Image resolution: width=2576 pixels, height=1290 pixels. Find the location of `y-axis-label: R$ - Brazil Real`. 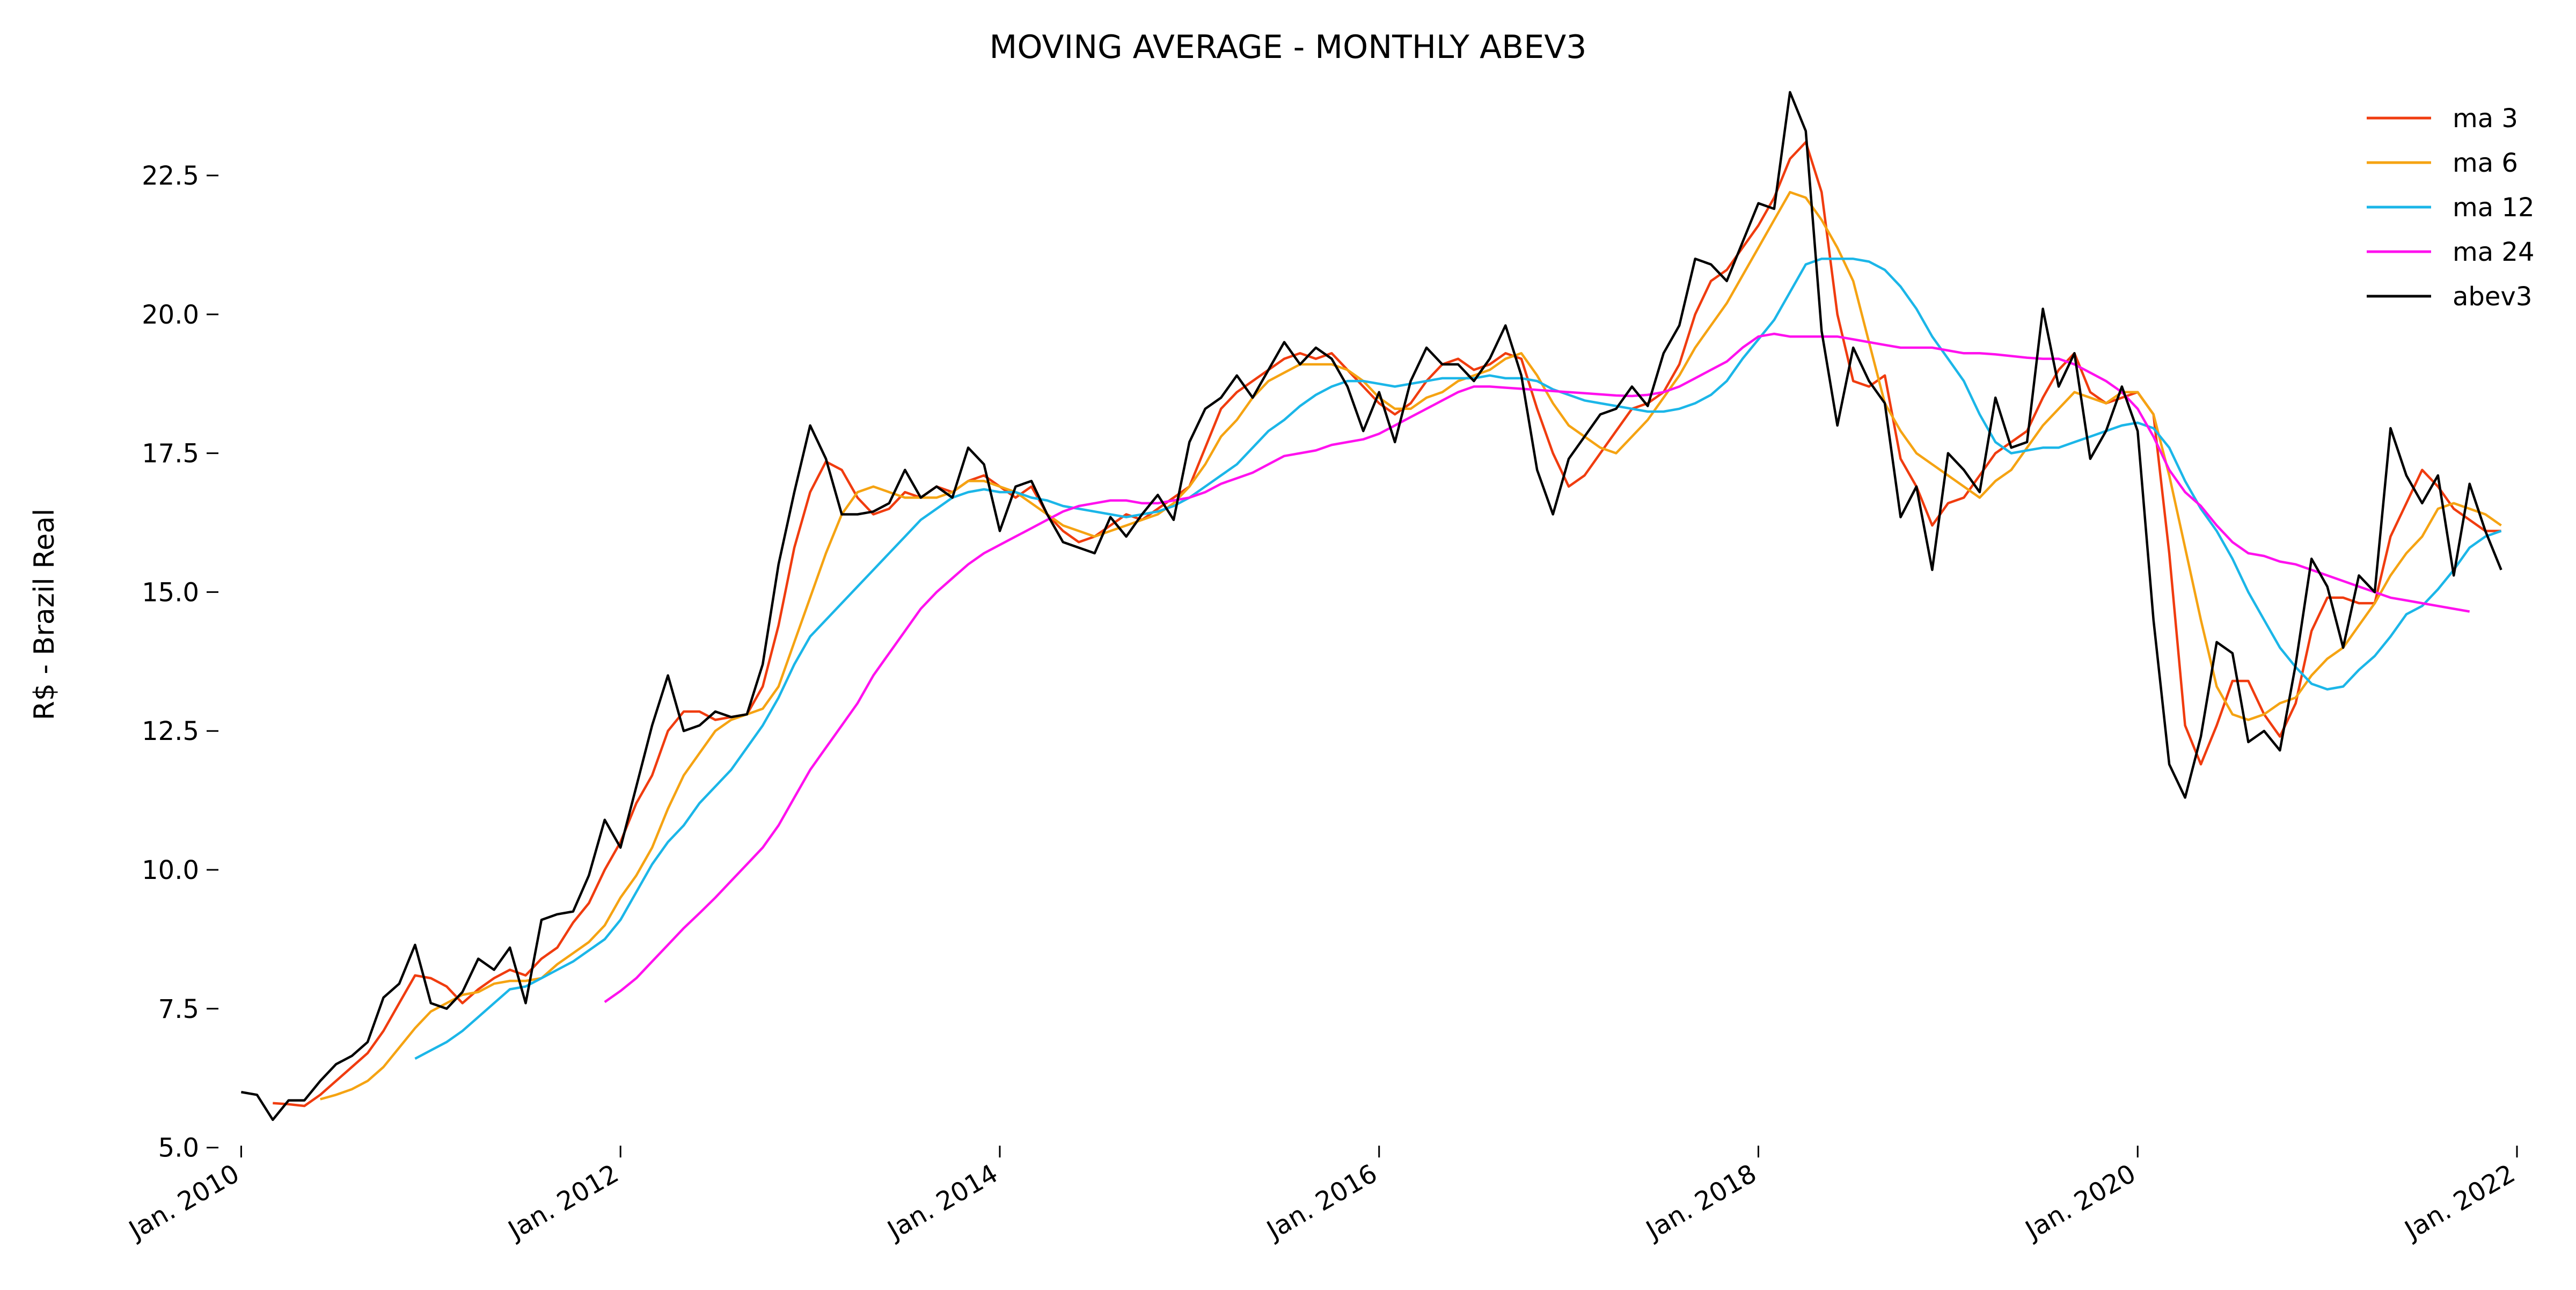

y-axis-label: R$ - Brazil Real is located at coordinates (44, 615).